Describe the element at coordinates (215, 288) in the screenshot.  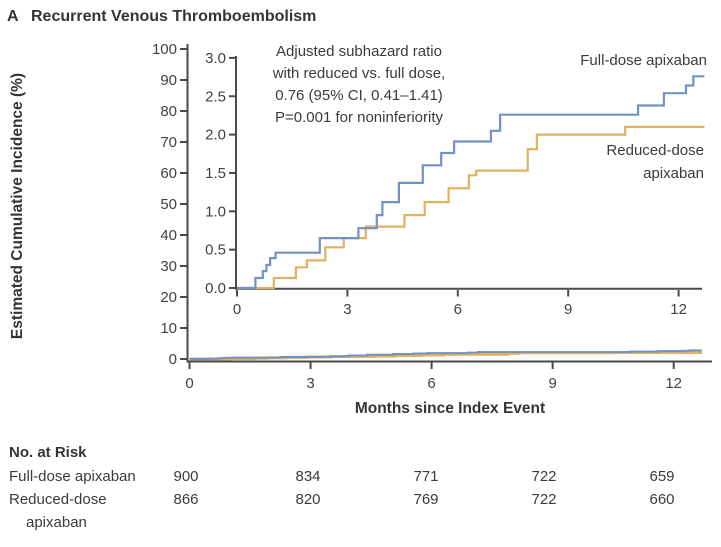
I see `inset-y-tick-label: 0.0` at that location.